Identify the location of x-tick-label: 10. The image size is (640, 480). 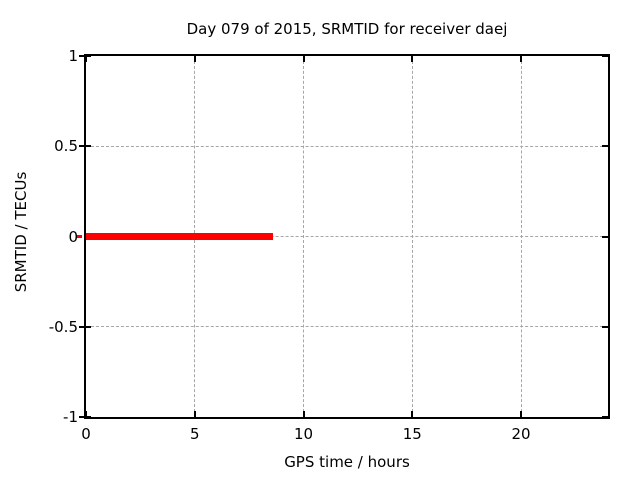
(303, 434).